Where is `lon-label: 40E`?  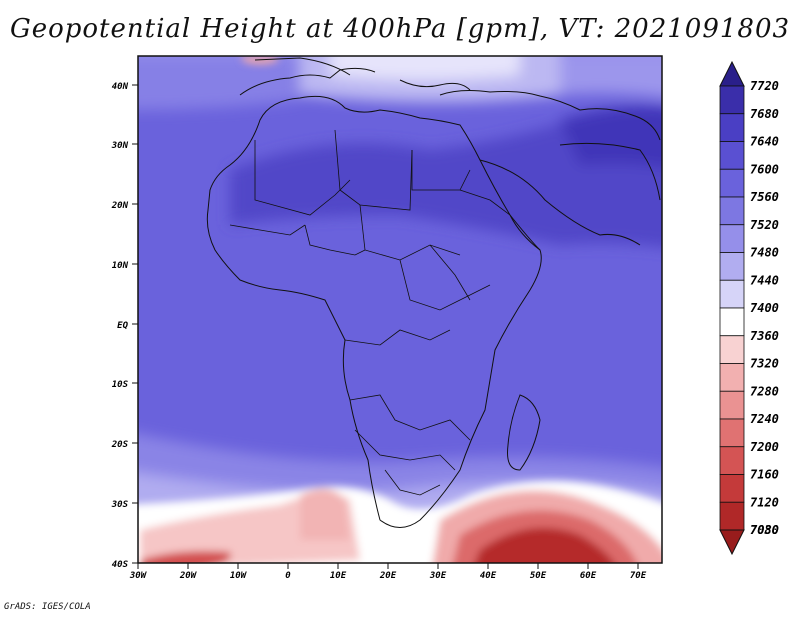
lon-label: 40E is located at coordinates (488, 576).